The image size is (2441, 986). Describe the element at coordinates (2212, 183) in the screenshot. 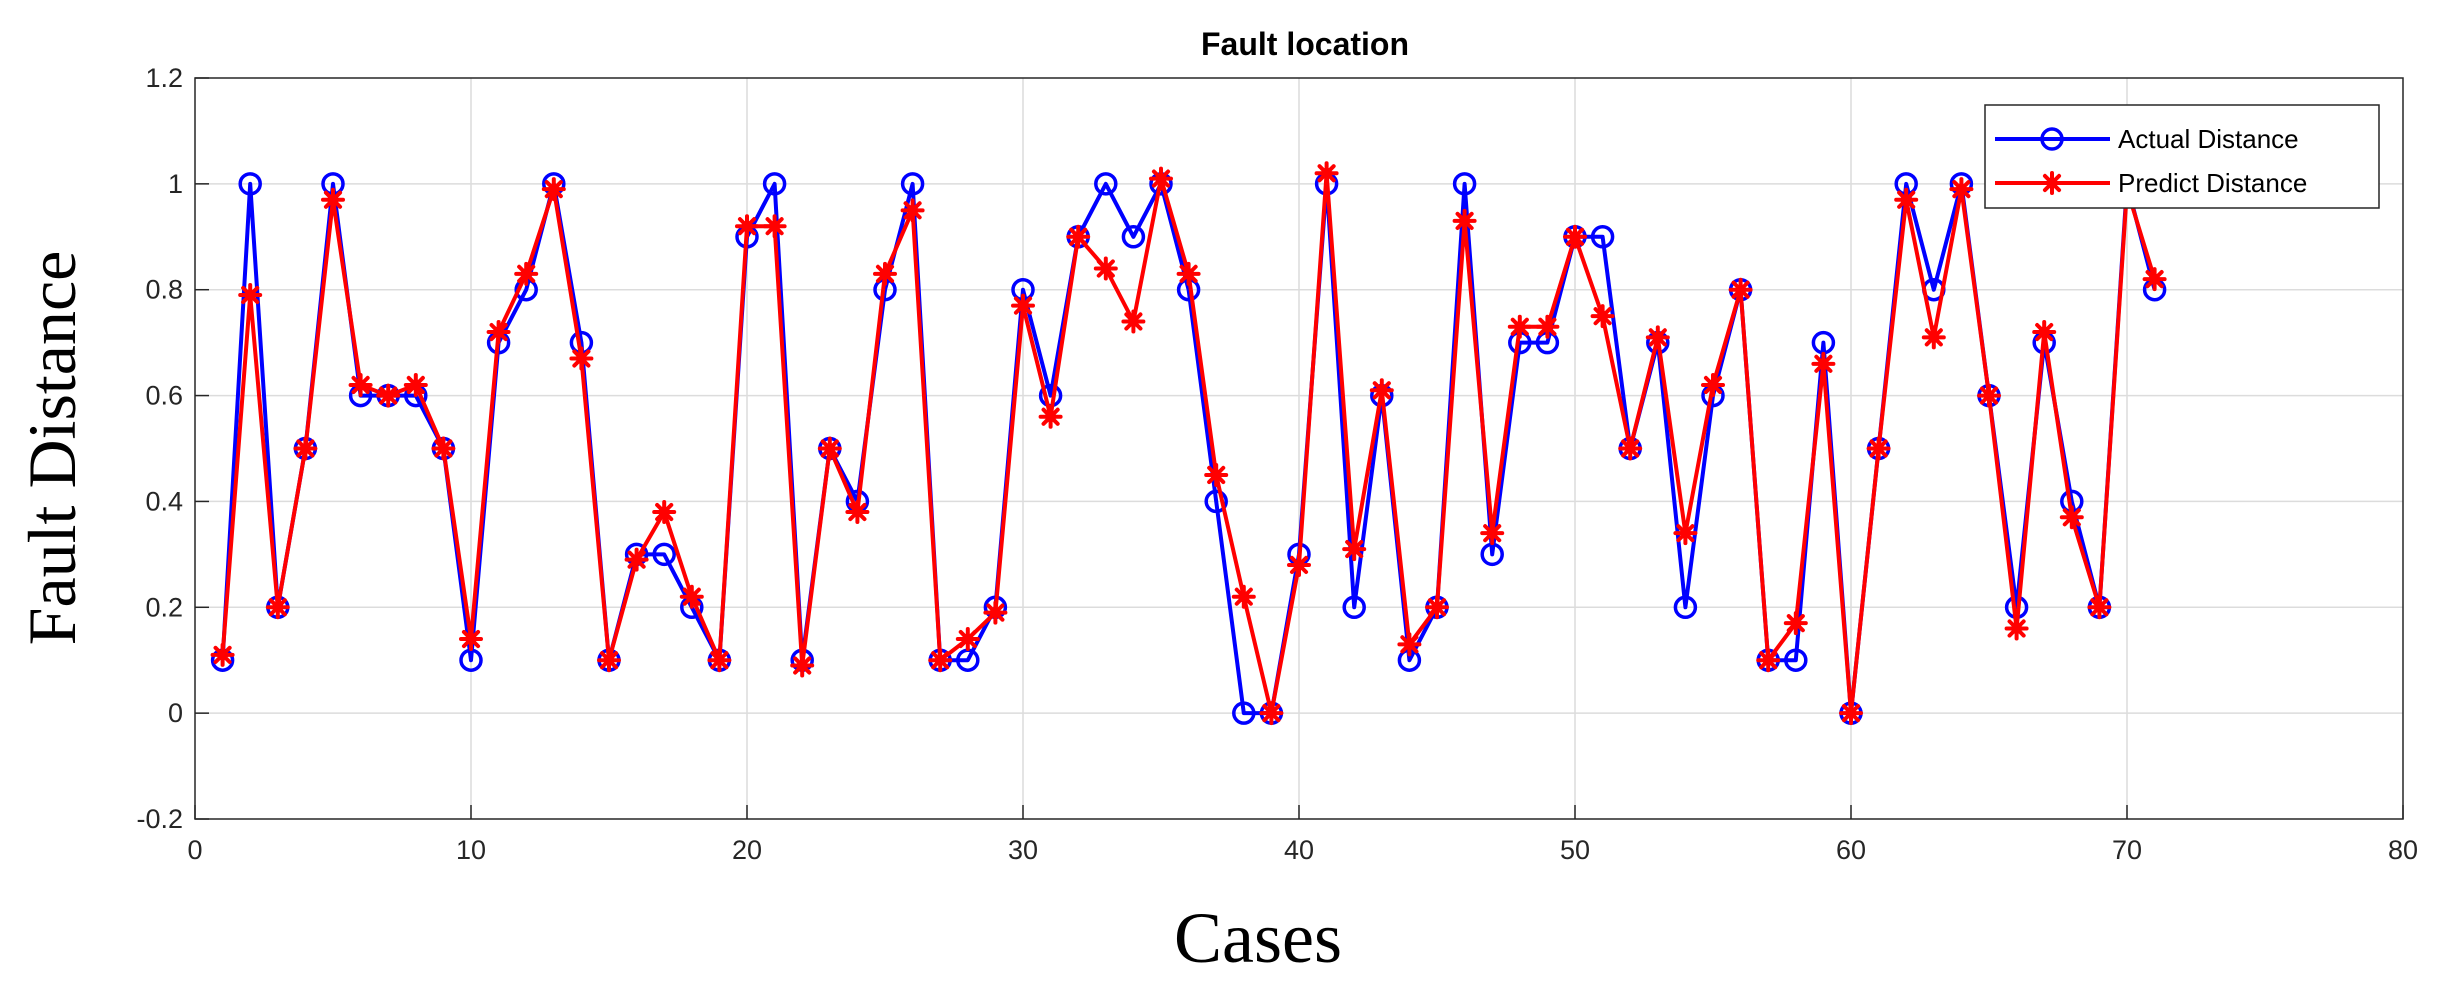

I see `legend-label-predict: Predict Distance` at that location.